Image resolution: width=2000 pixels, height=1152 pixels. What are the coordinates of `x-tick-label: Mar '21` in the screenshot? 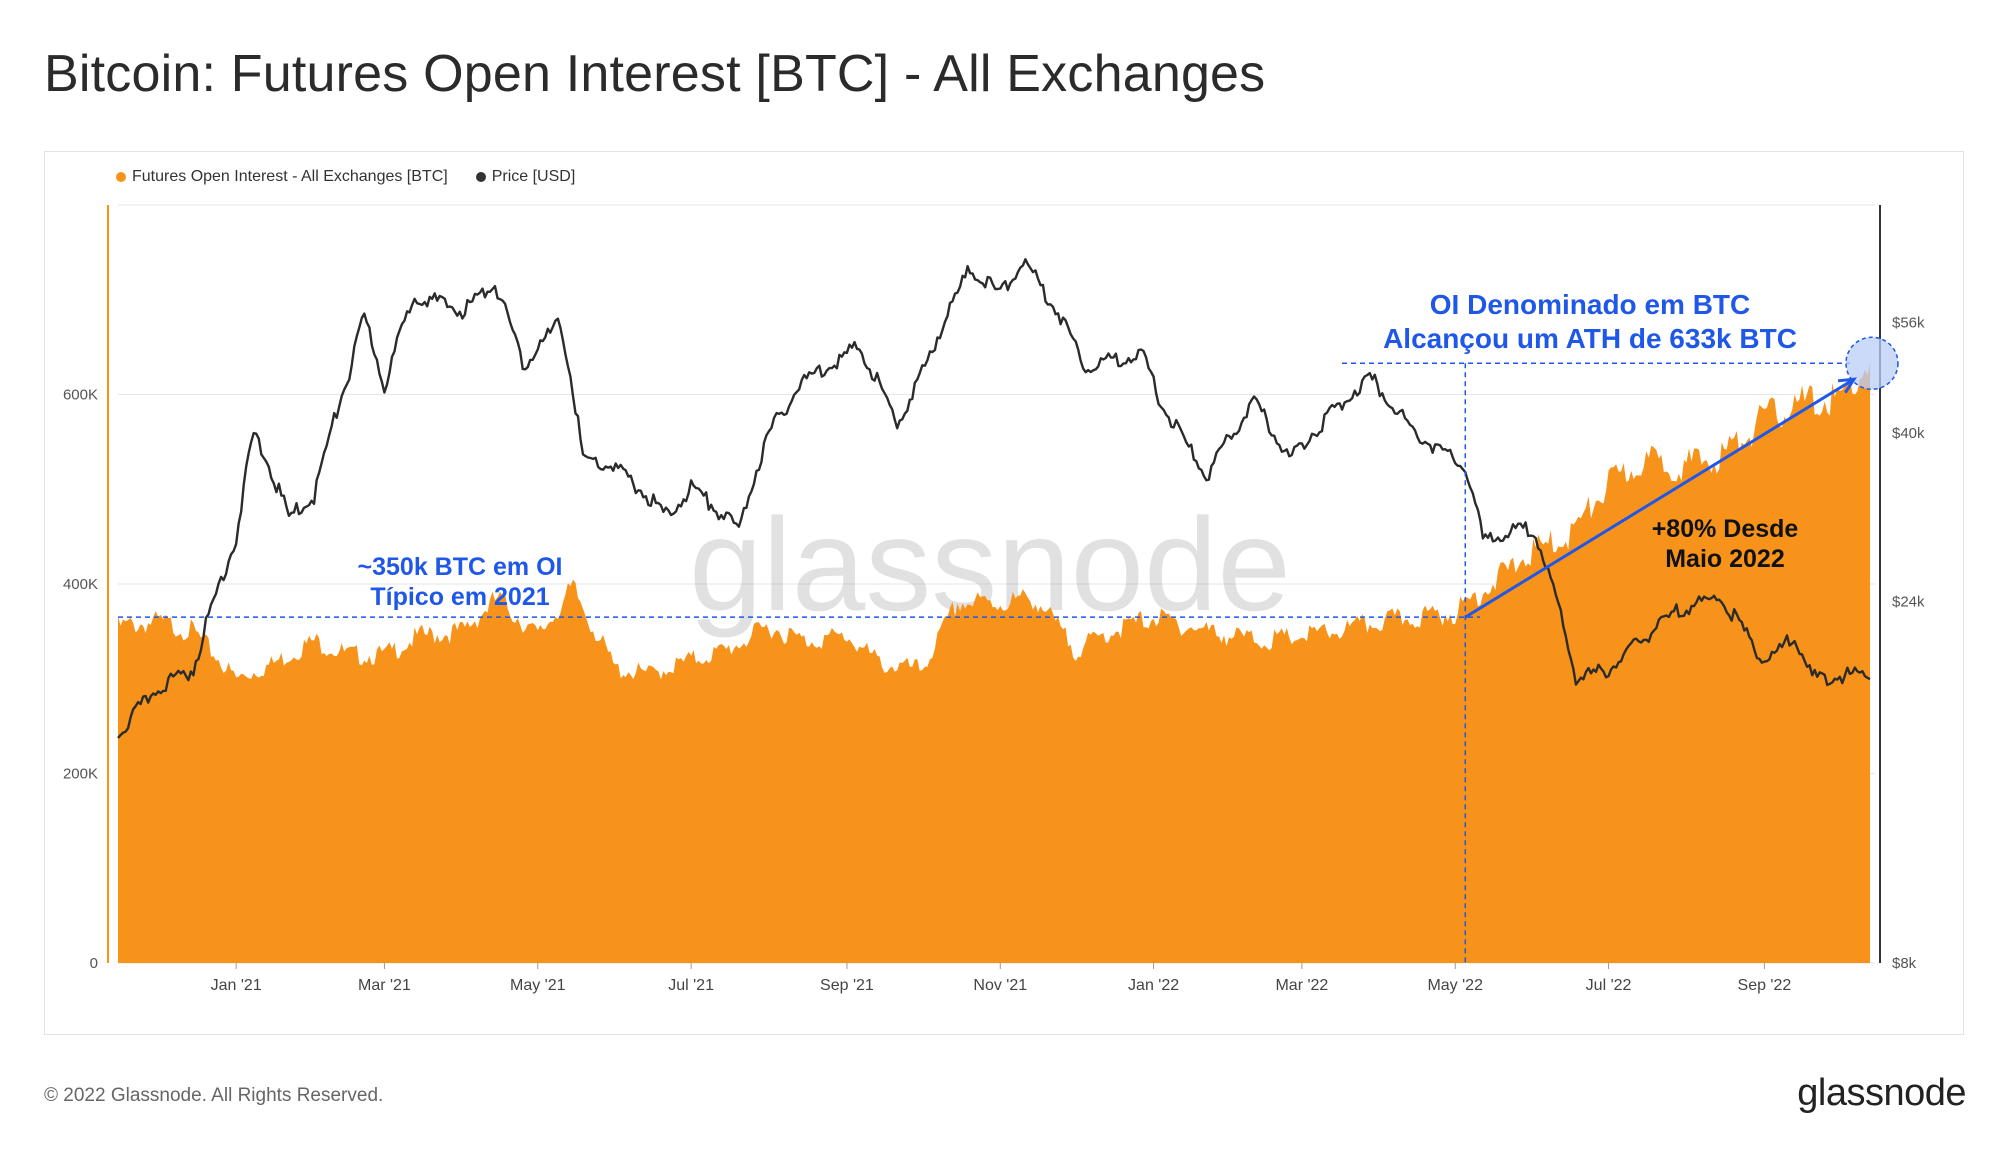 It's located at (384, 985).